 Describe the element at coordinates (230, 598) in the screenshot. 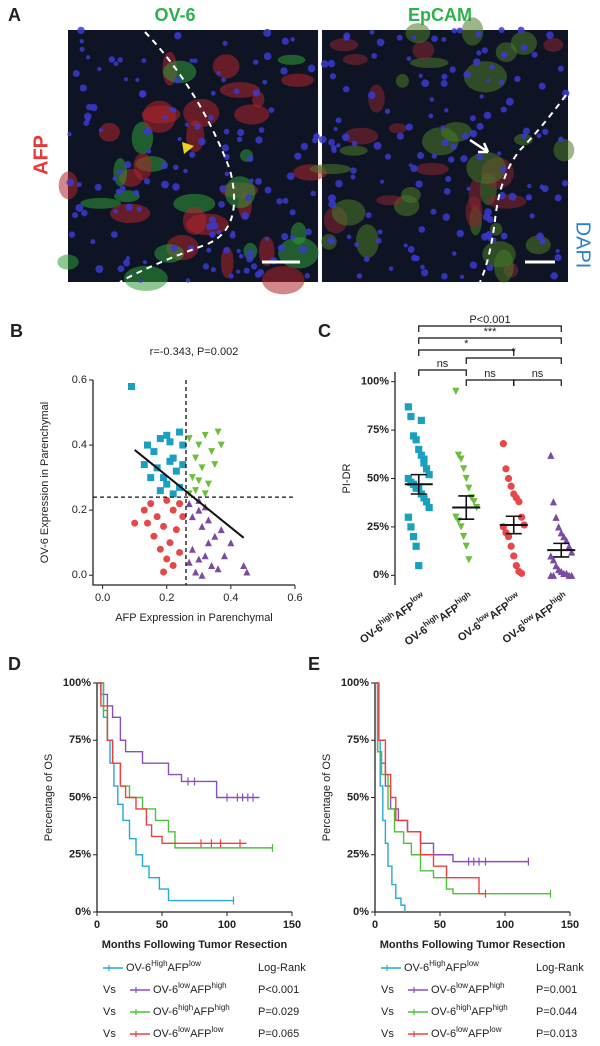

I see `x-tick-label: 0.4` at that location.